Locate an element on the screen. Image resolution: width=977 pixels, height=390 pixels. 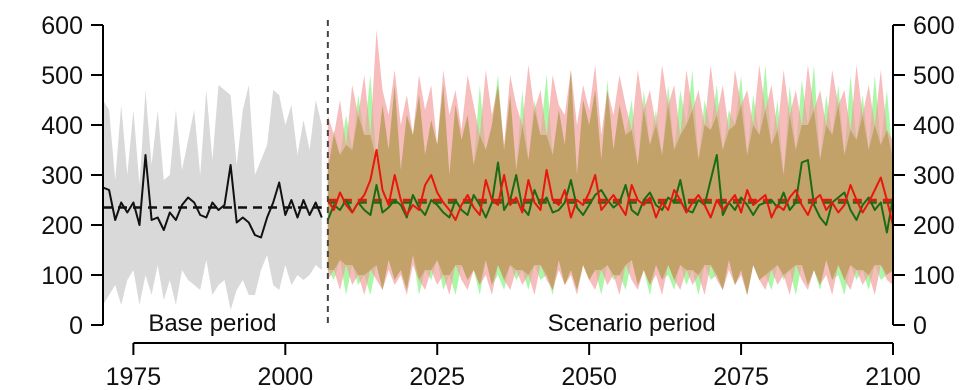
red-series-line is located at coordinates (610, 187).